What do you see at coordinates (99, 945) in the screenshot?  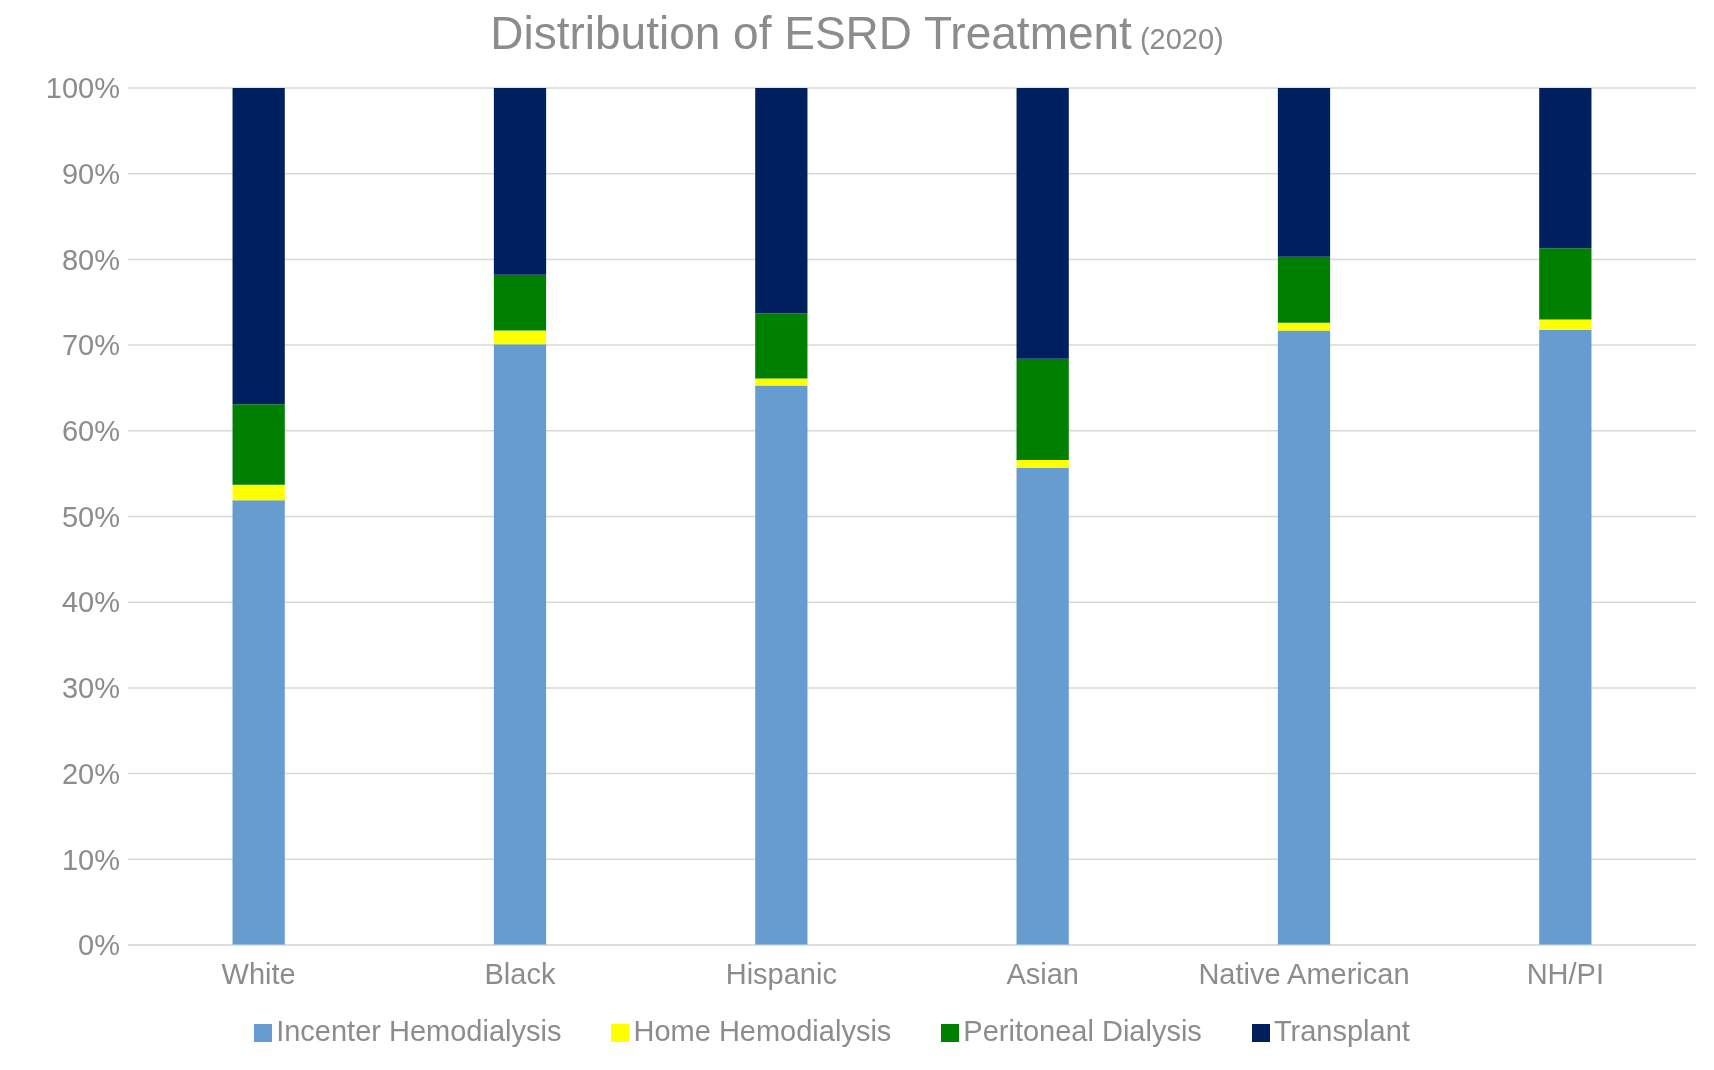 I see `y-tick-label: 0%` at bounding box center [99, 945].